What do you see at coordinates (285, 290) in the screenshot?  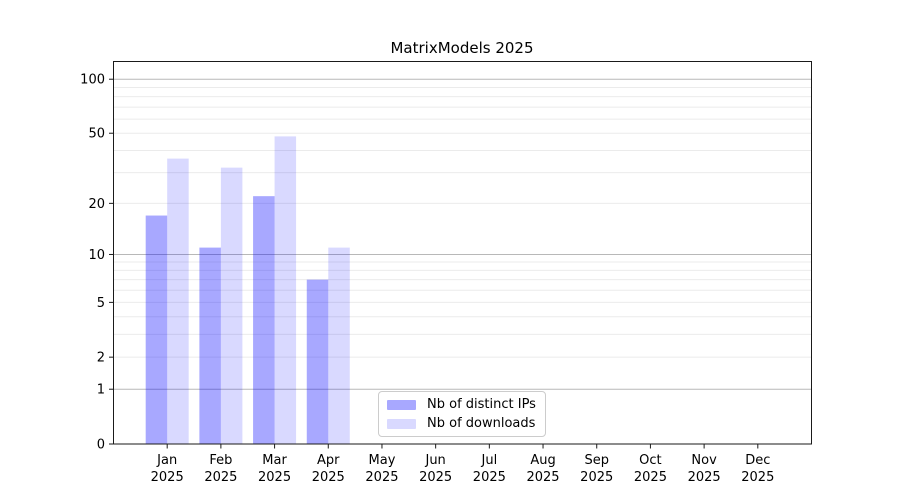 I see `bar-downloads-mar` at bounding box center [285, 290].